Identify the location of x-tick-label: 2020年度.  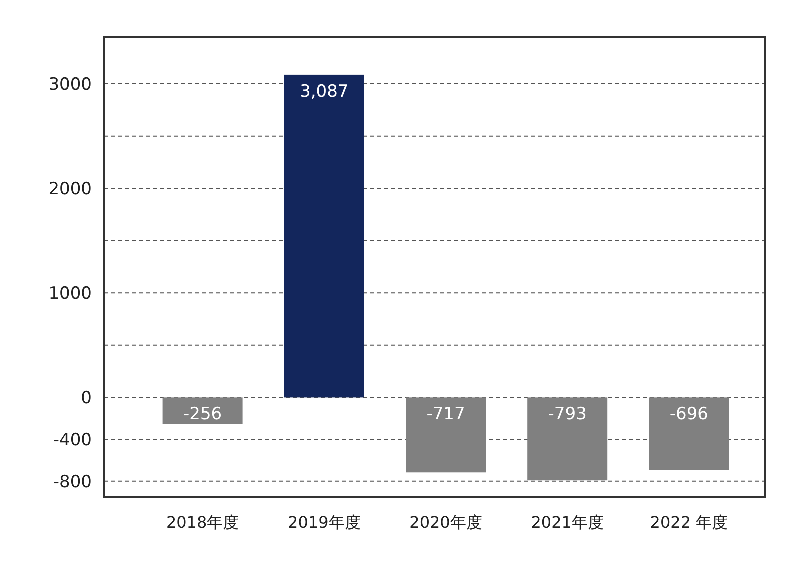
(446, 522).